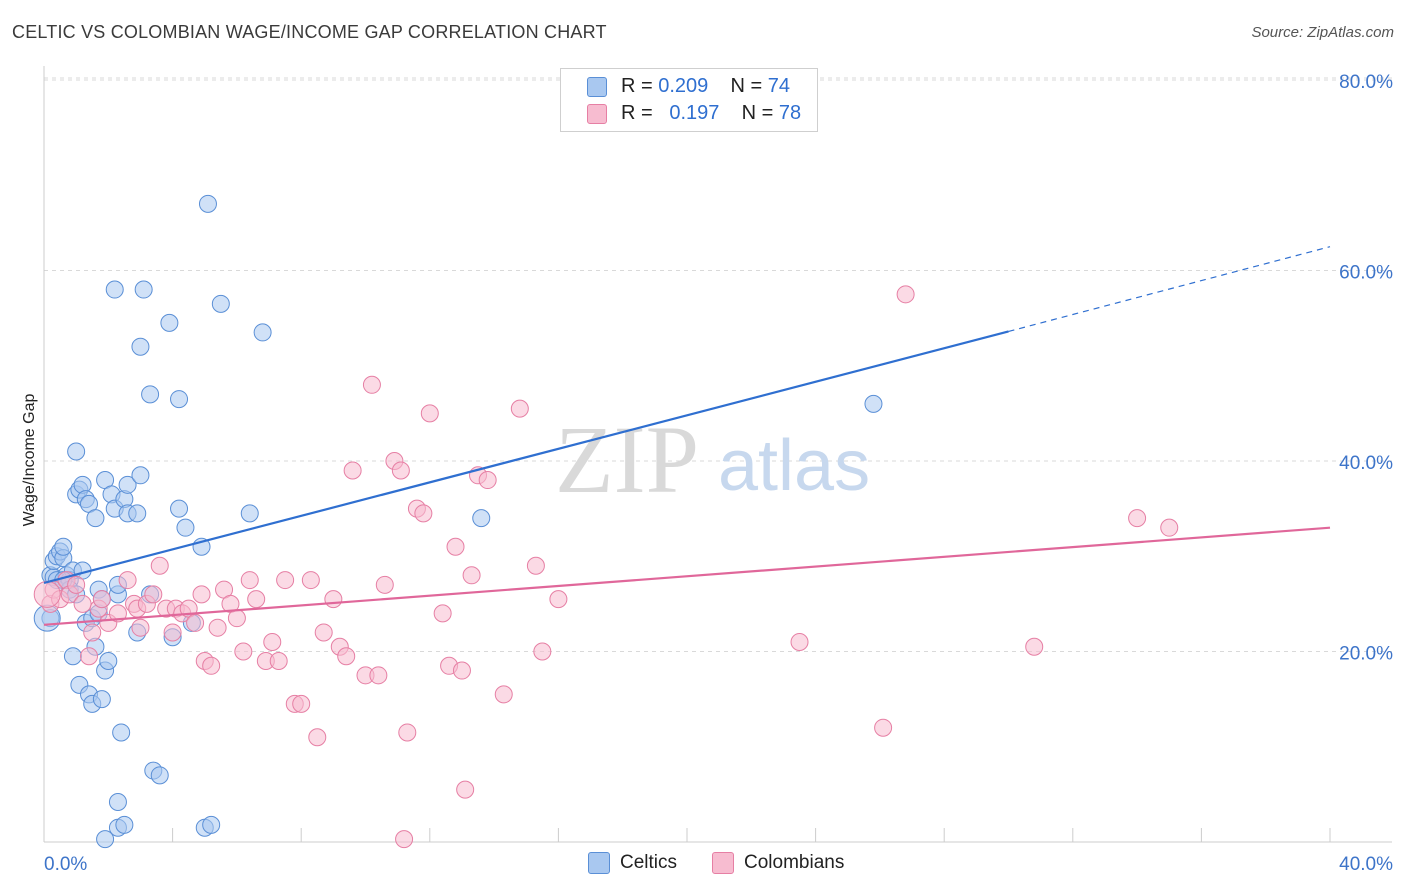 The image size is (1406, 892). What do you see at coordinates (597, 113) in the screenshot?
I see `legend-swatch-colombians` at bounding box center [597, 113].